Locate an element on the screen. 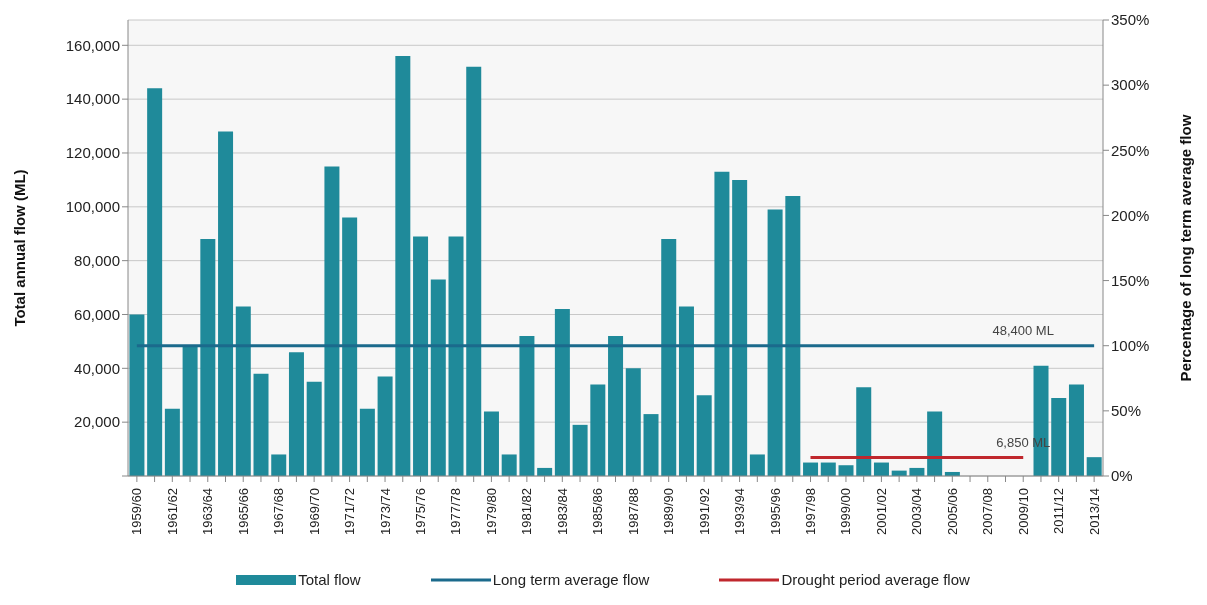 The height and width of the screenshot is (605, 1207). legend-label: Long term average flow is located at coordinates (570, 579).